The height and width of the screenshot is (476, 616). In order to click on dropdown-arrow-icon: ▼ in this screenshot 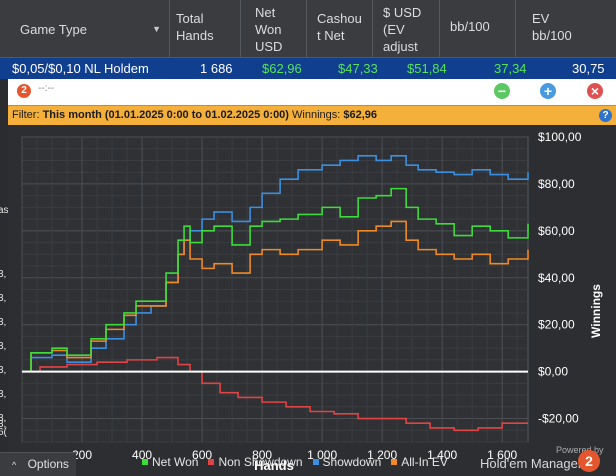, I will do `click(156, 28)`.